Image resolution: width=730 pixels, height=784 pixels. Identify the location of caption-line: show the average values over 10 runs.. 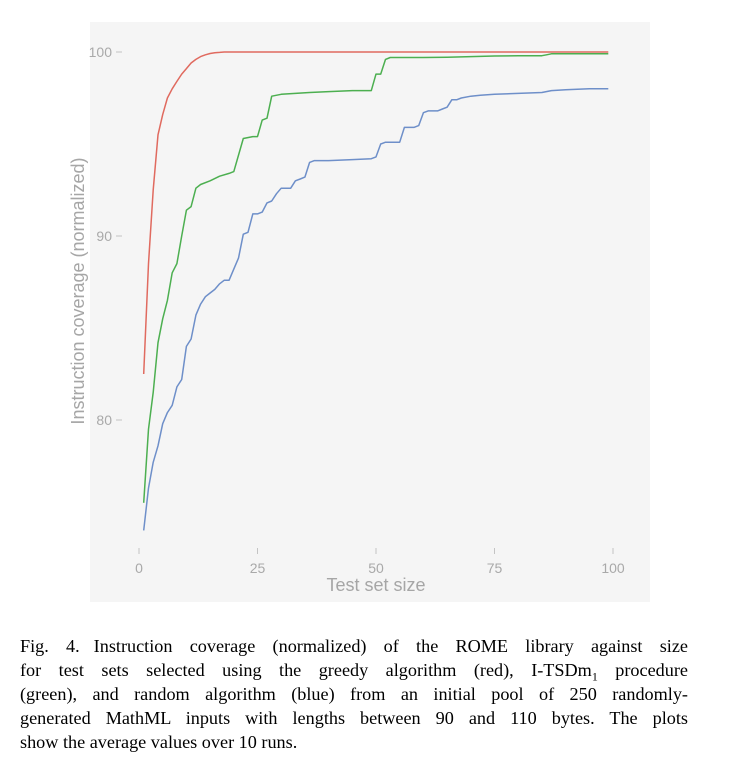
(354, 742).